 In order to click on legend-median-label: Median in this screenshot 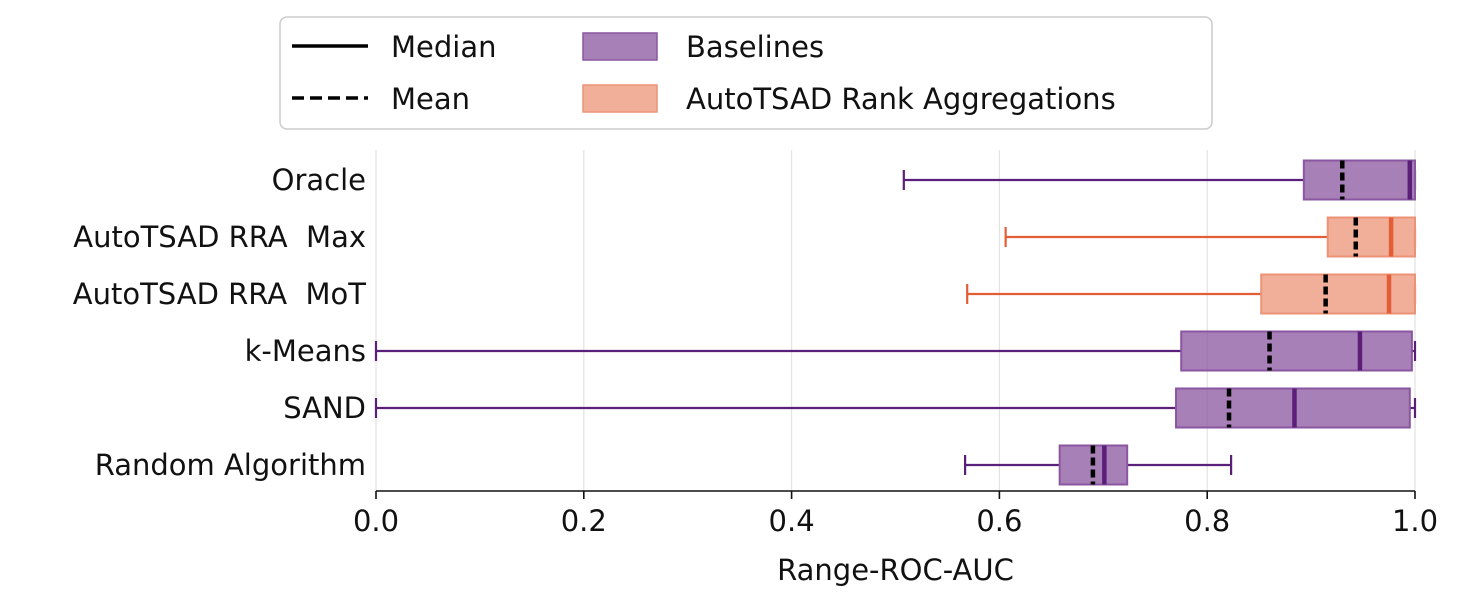, I will do `click(443, 47)`.